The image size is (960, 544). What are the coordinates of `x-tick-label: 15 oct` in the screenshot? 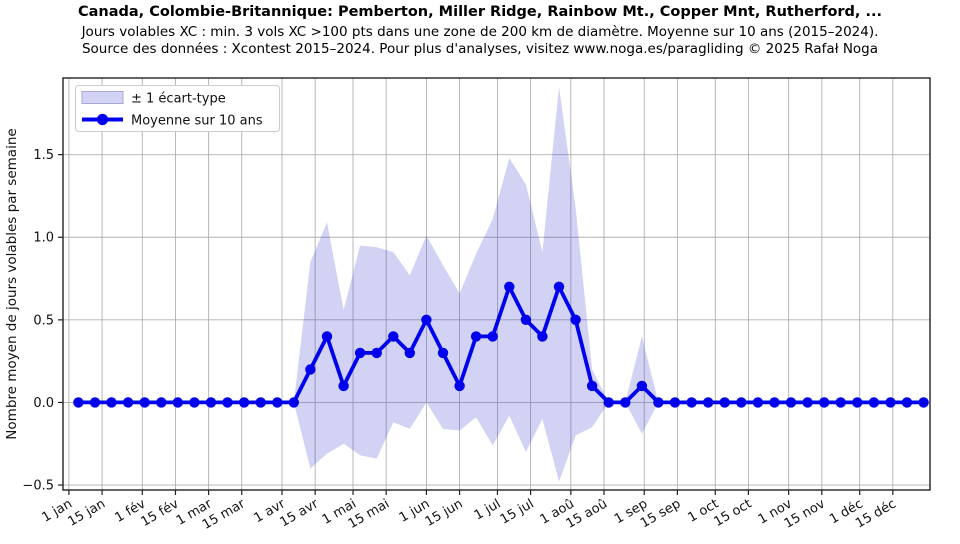 It's located at (733, 512).